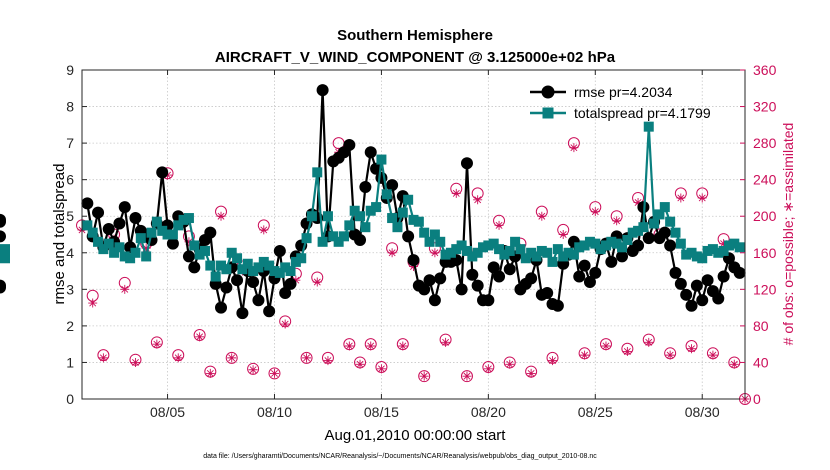 This screenshot has height=470, width=830. I want to click on legend: rmse pr=4.2034 totalspread pr=4.1799, so click(620, 102).